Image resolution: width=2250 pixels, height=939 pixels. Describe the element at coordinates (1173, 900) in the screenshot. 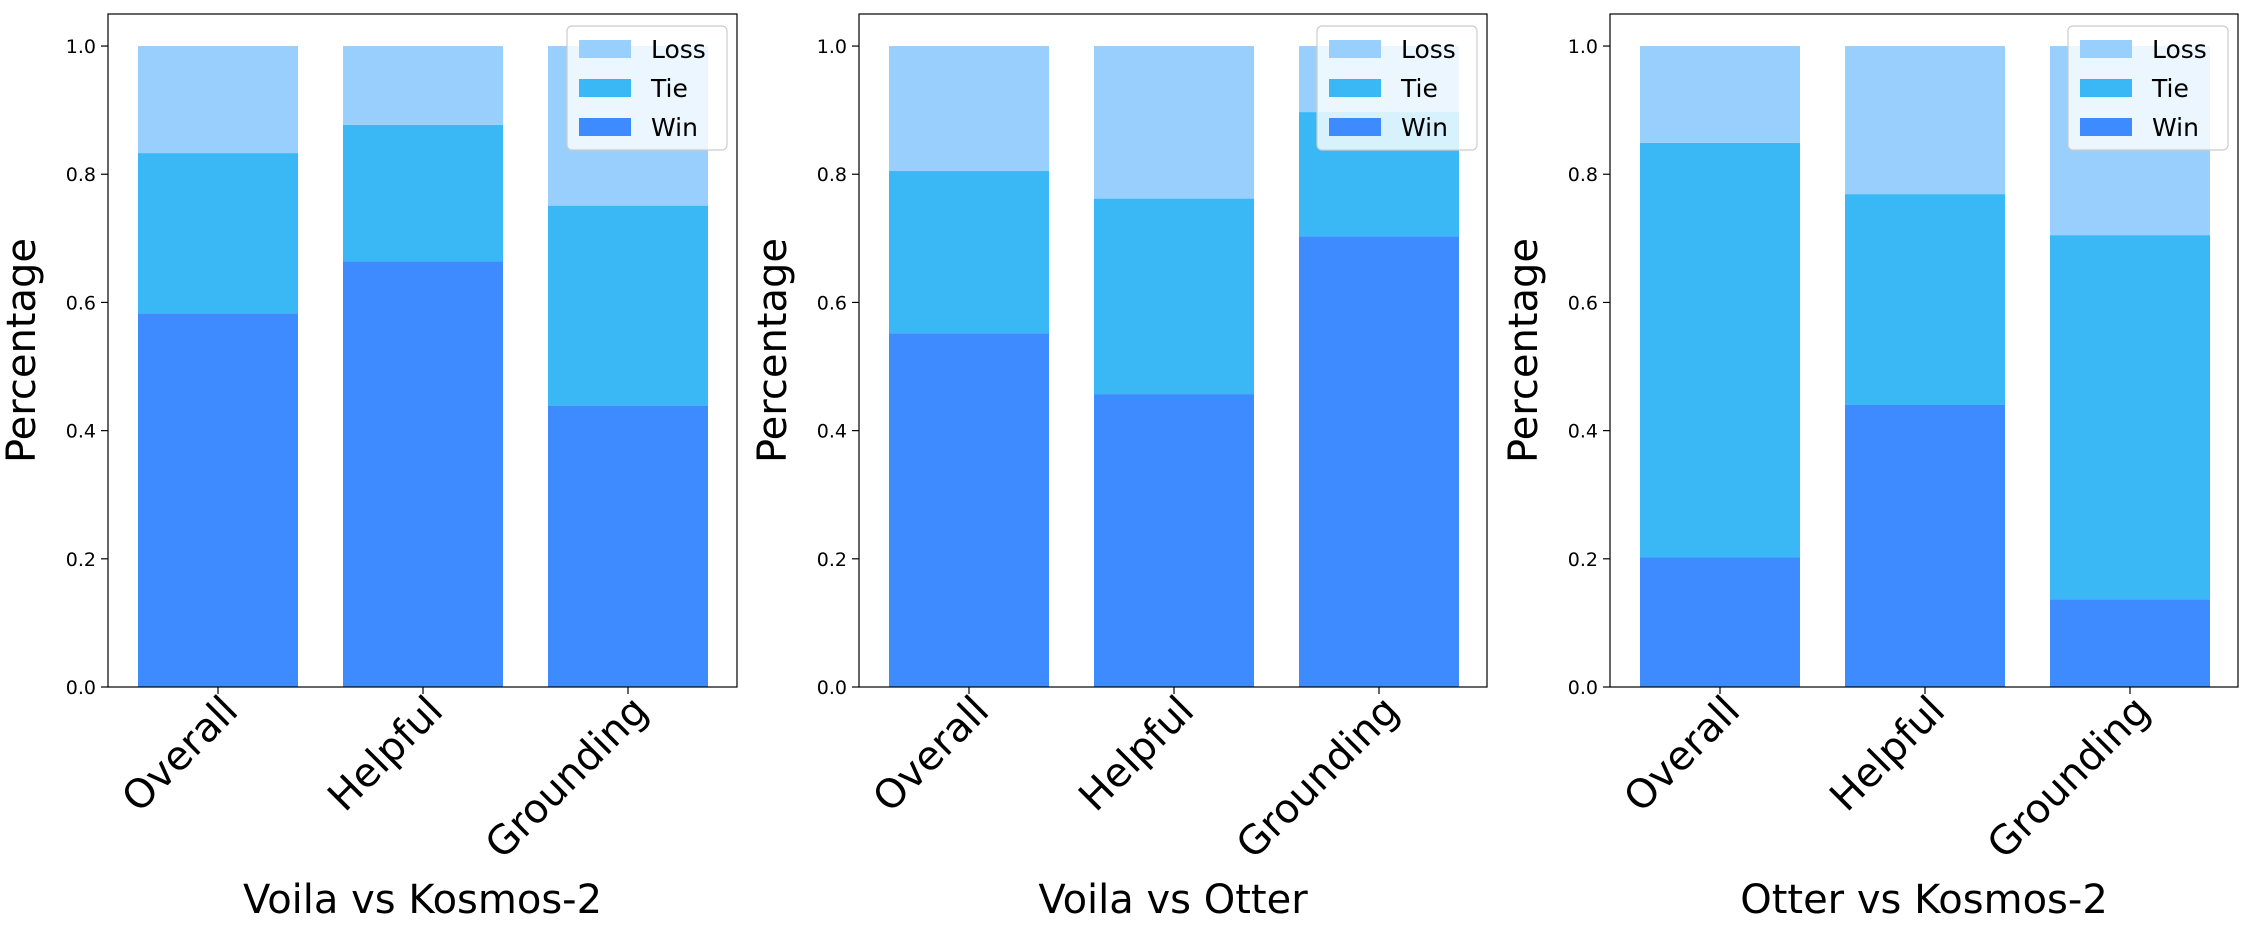

I see `x-axis-label: Voila vs Otter` at that location.